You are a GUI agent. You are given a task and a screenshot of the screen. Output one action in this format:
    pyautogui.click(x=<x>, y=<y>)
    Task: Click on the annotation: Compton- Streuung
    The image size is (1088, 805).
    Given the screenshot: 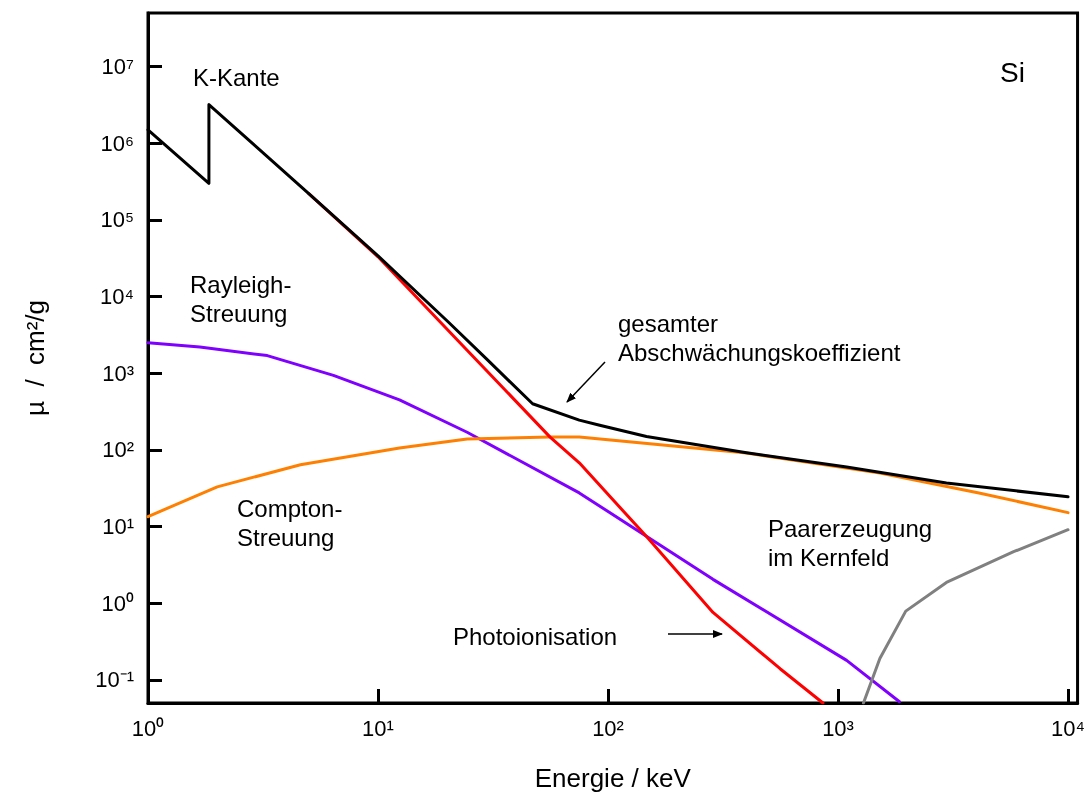 What is the action you would take?
    pyautogui.click(x=290, y=523)
    